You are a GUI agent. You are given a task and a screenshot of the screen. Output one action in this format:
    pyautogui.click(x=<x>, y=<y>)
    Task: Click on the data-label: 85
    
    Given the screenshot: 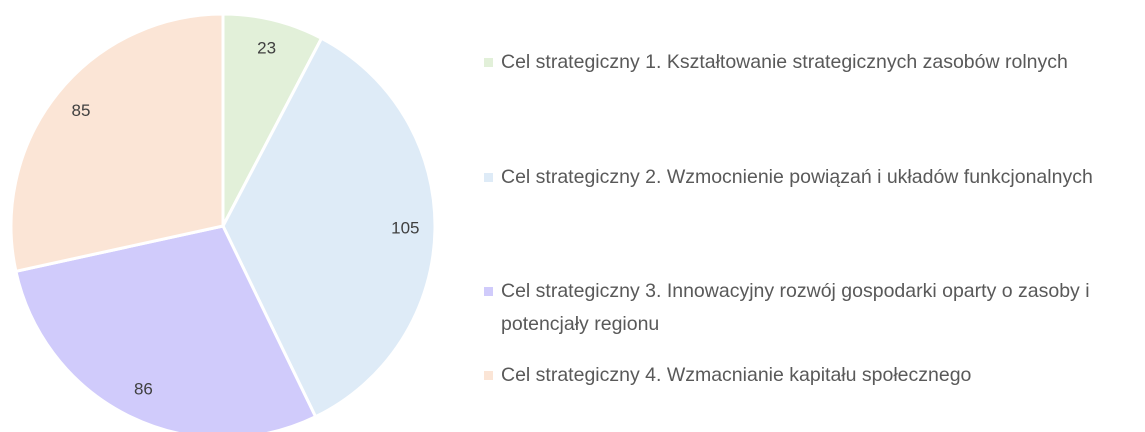 What is the action you would take?
    pyautogui.click(x=81, y=110)
    